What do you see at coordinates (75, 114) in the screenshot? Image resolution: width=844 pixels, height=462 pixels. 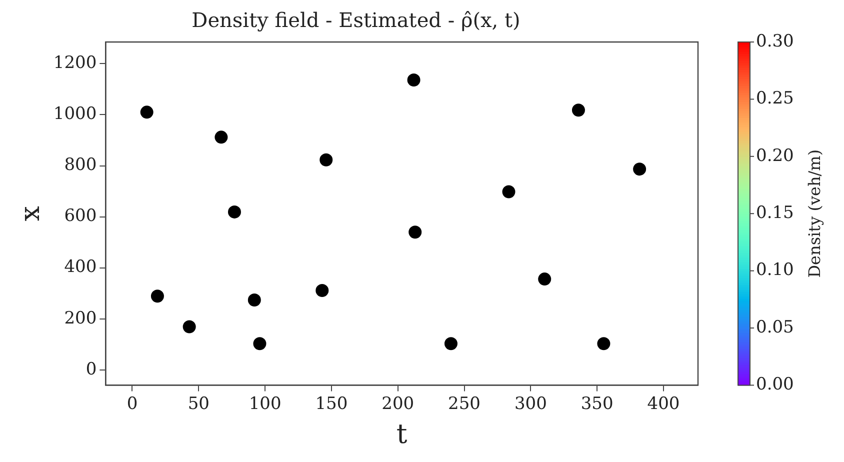 I see `y-tick-label: 1000` at bounding box center [75, 114].